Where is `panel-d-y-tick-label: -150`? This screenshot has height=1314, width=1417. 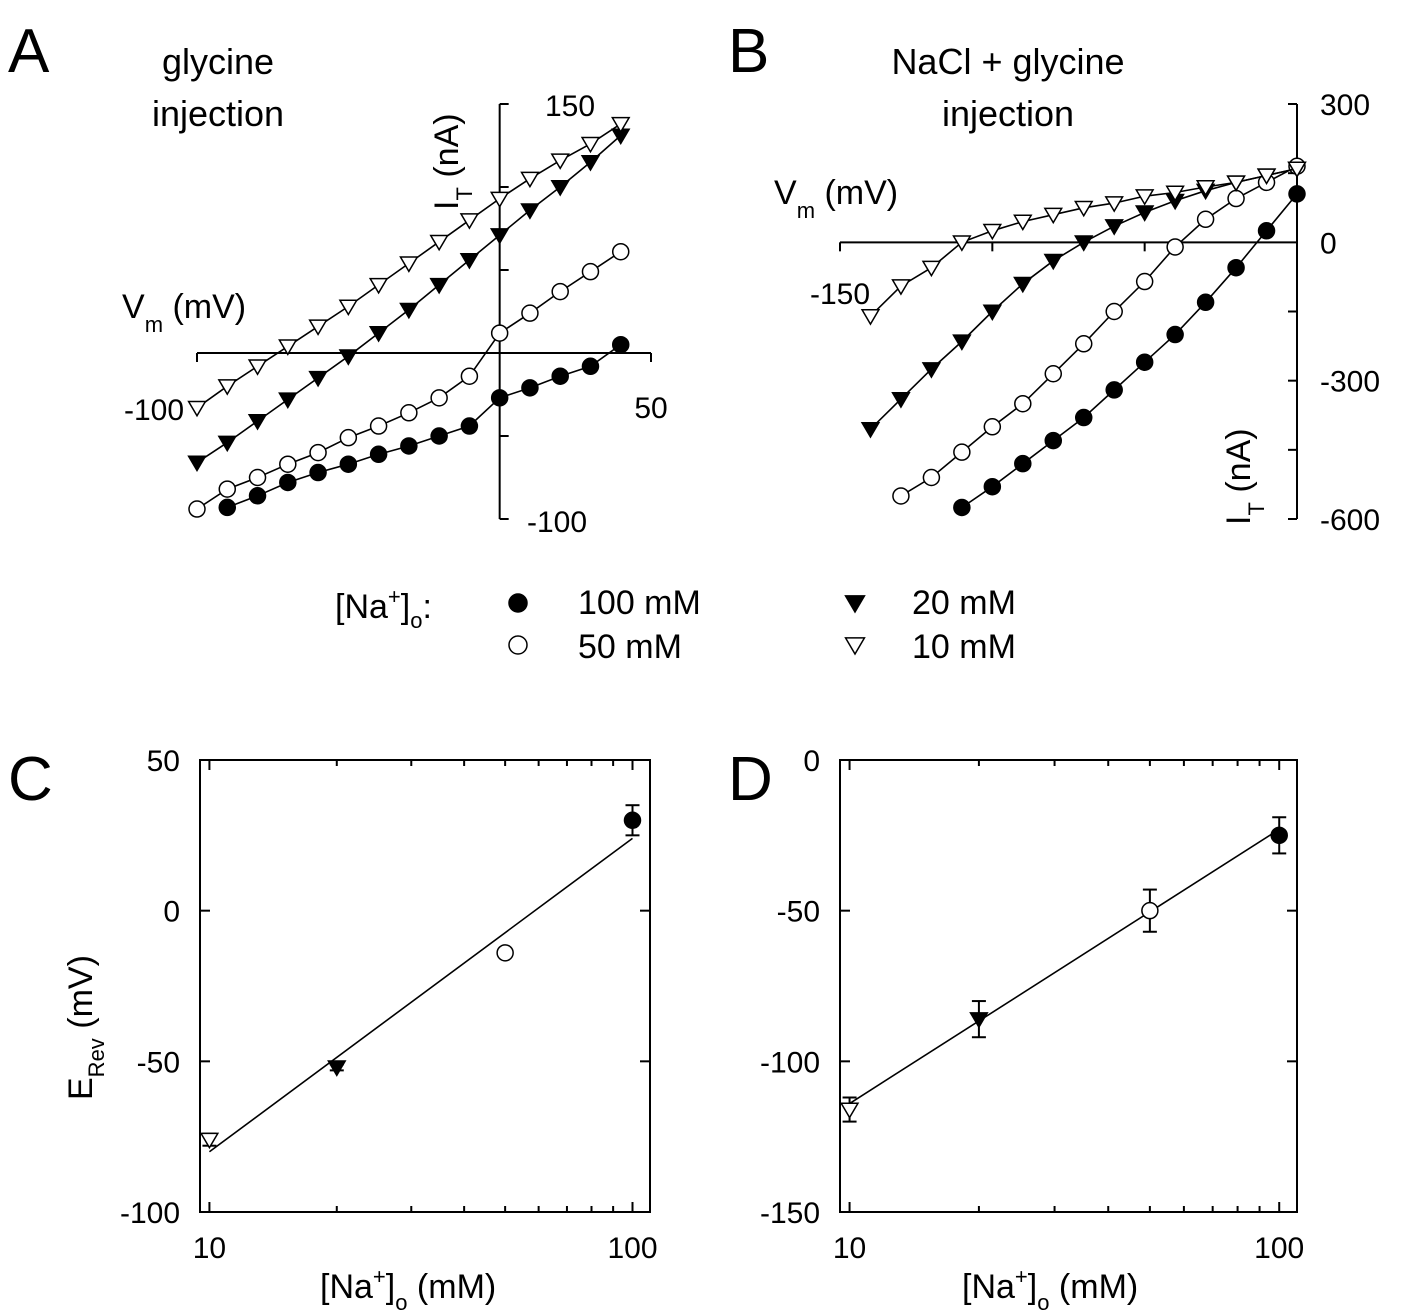 panel-d-y-tick-label: -150 is located at coordinates (790, 1213).